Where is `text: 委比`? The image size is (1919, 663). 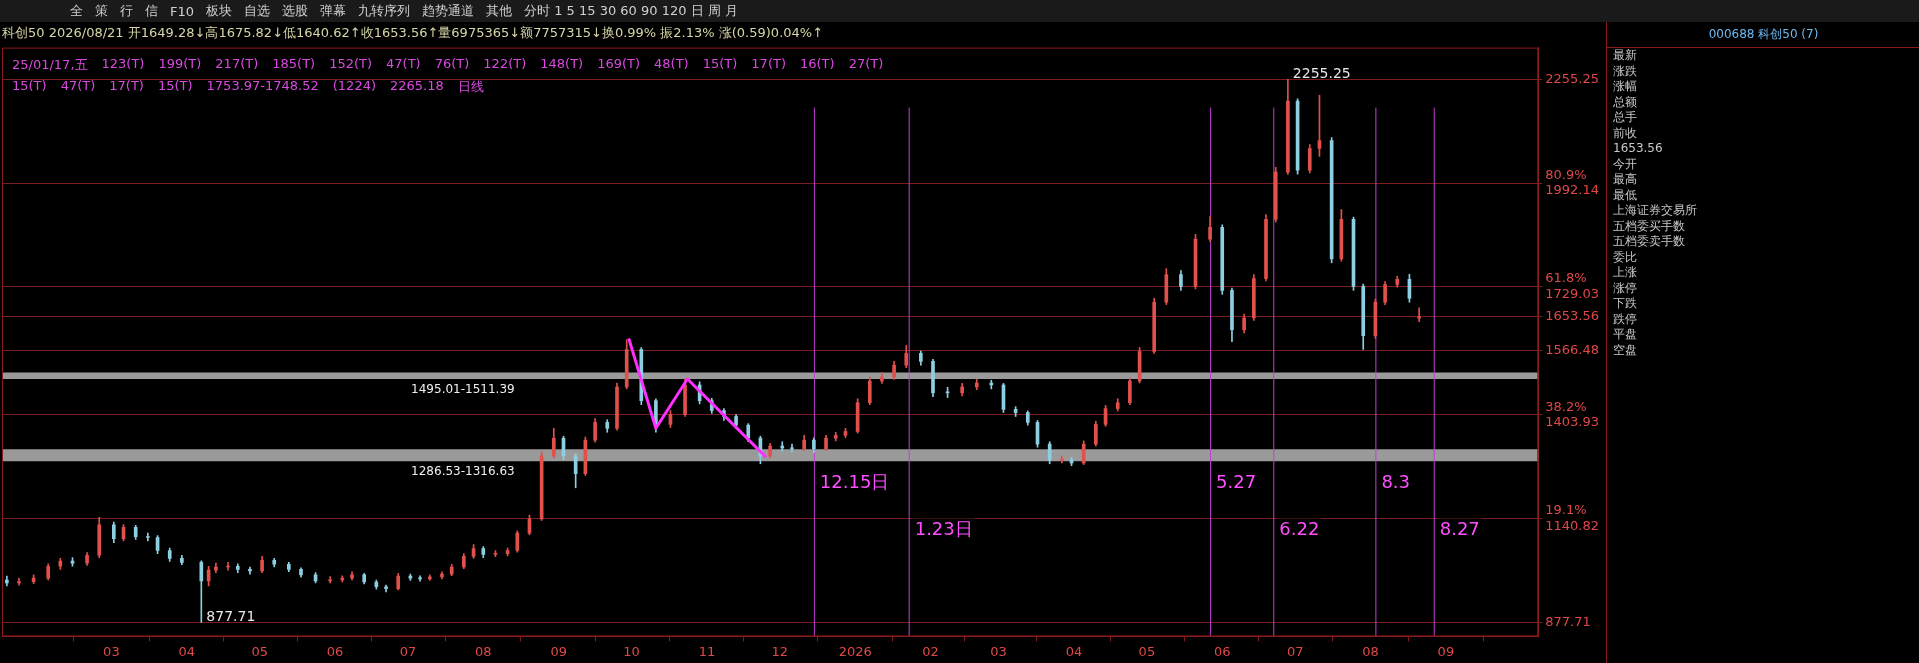
text: 委比 is located at coordinates (1625, 257).